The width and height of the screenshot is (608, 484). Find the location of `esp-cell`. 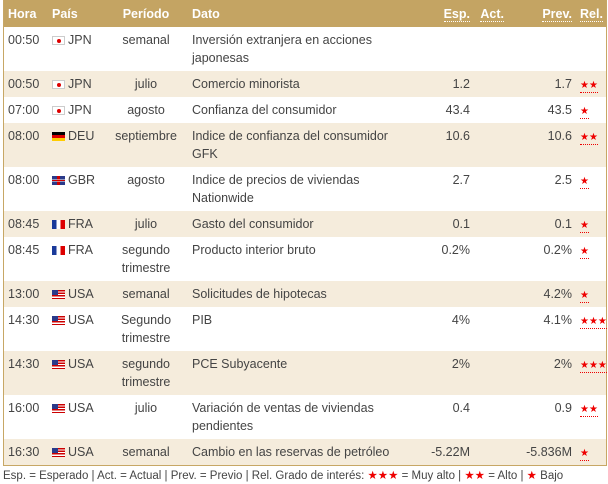

esp-cell is located at coordinates (447, 49).